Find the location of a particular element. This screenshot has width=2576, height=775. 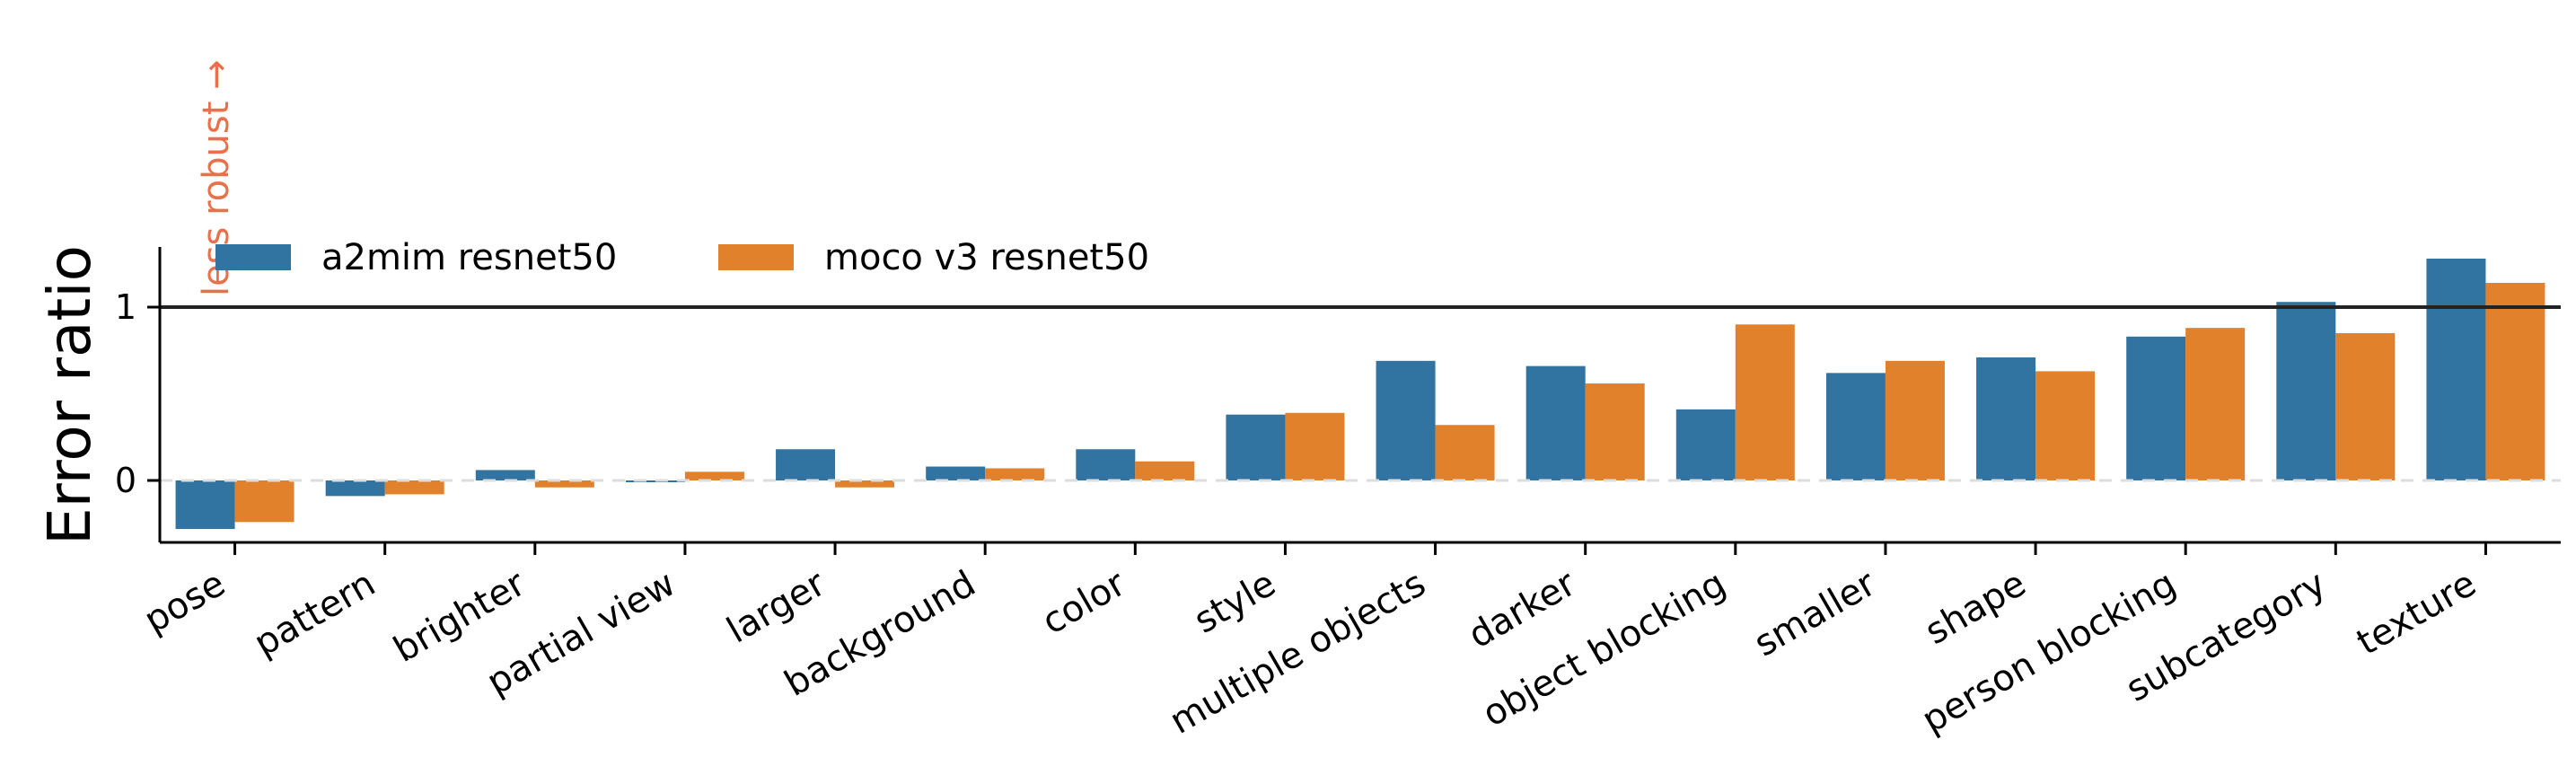

x-tick-label: texture is located at coordinates (2416, 613).